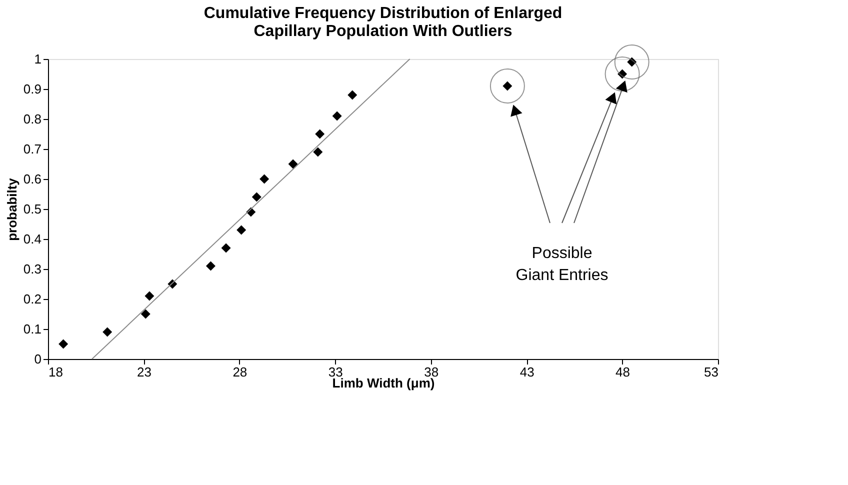 The width and height of the screenshot is (848, 485). Describe the element at coordinates (32, 239) in the screenshot. I see `y-tick-label: 0.4` at that location.